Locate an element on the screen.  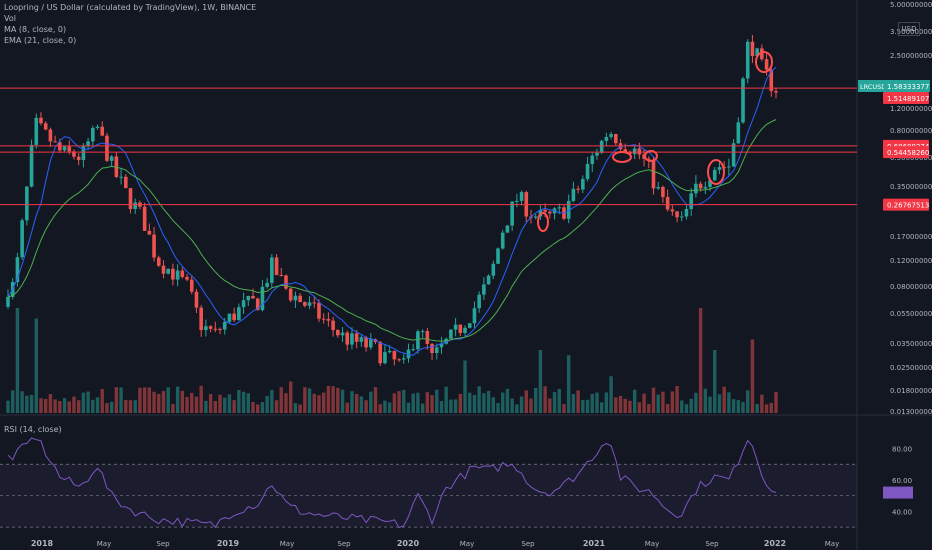
price-tick-label: 0.35000000 is located at coordinates (911, 187).